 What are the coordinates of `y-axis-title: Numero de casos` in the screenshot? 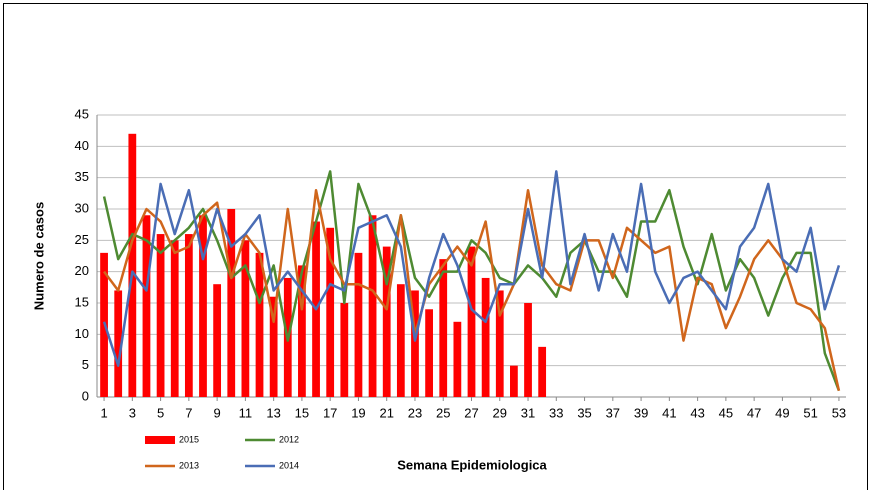 It's located at (38, 256).